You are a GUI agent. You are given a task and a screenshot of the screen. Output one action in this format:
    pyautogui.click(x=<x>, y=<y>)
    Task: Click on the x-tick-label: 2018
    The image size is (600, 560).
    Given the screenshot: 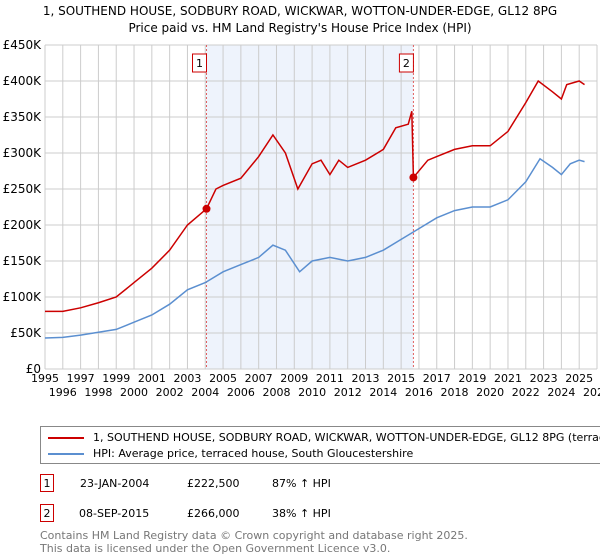 What is the action you would take?
    pyautogui.click(x=455, y=392)
    